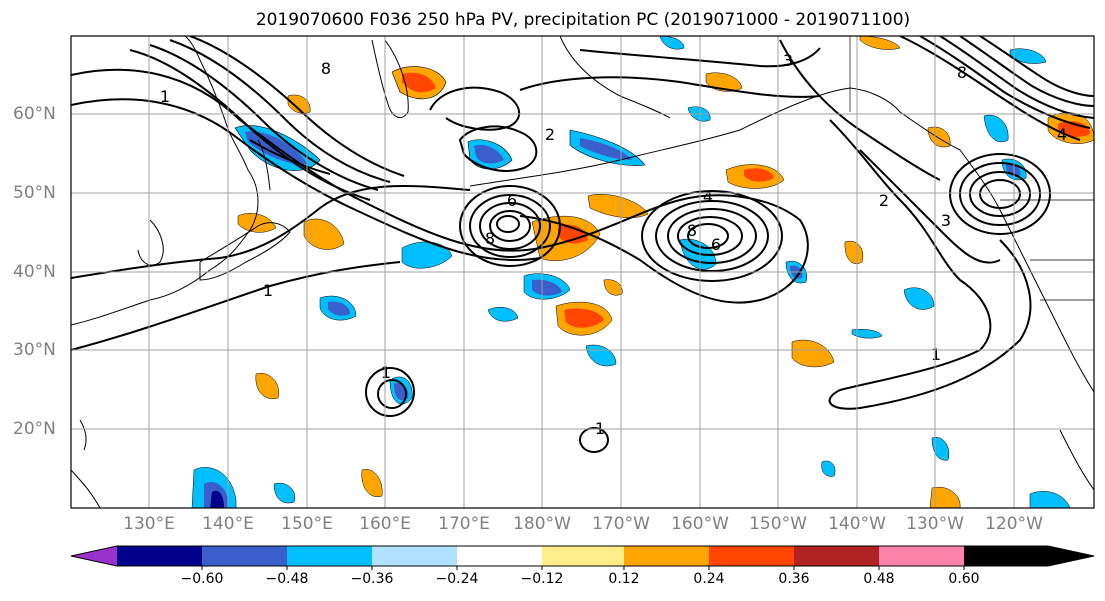 This screenshot has height=601, width=1105. What do you see at coordinates (857, 524) in the screenshot?
I see `lon-label: 140°W` at bounding box center [857, 524].